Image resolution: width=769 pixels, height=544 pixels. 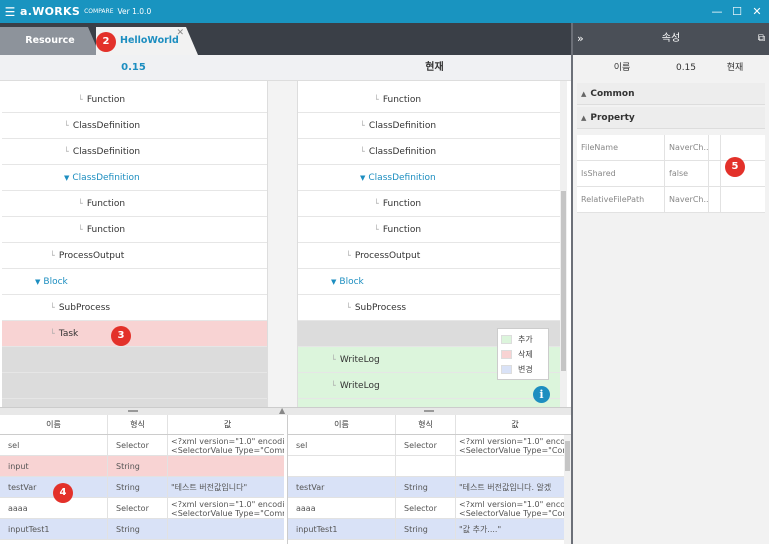 I want to click on group-label: Common, so click(x=612, y=94).